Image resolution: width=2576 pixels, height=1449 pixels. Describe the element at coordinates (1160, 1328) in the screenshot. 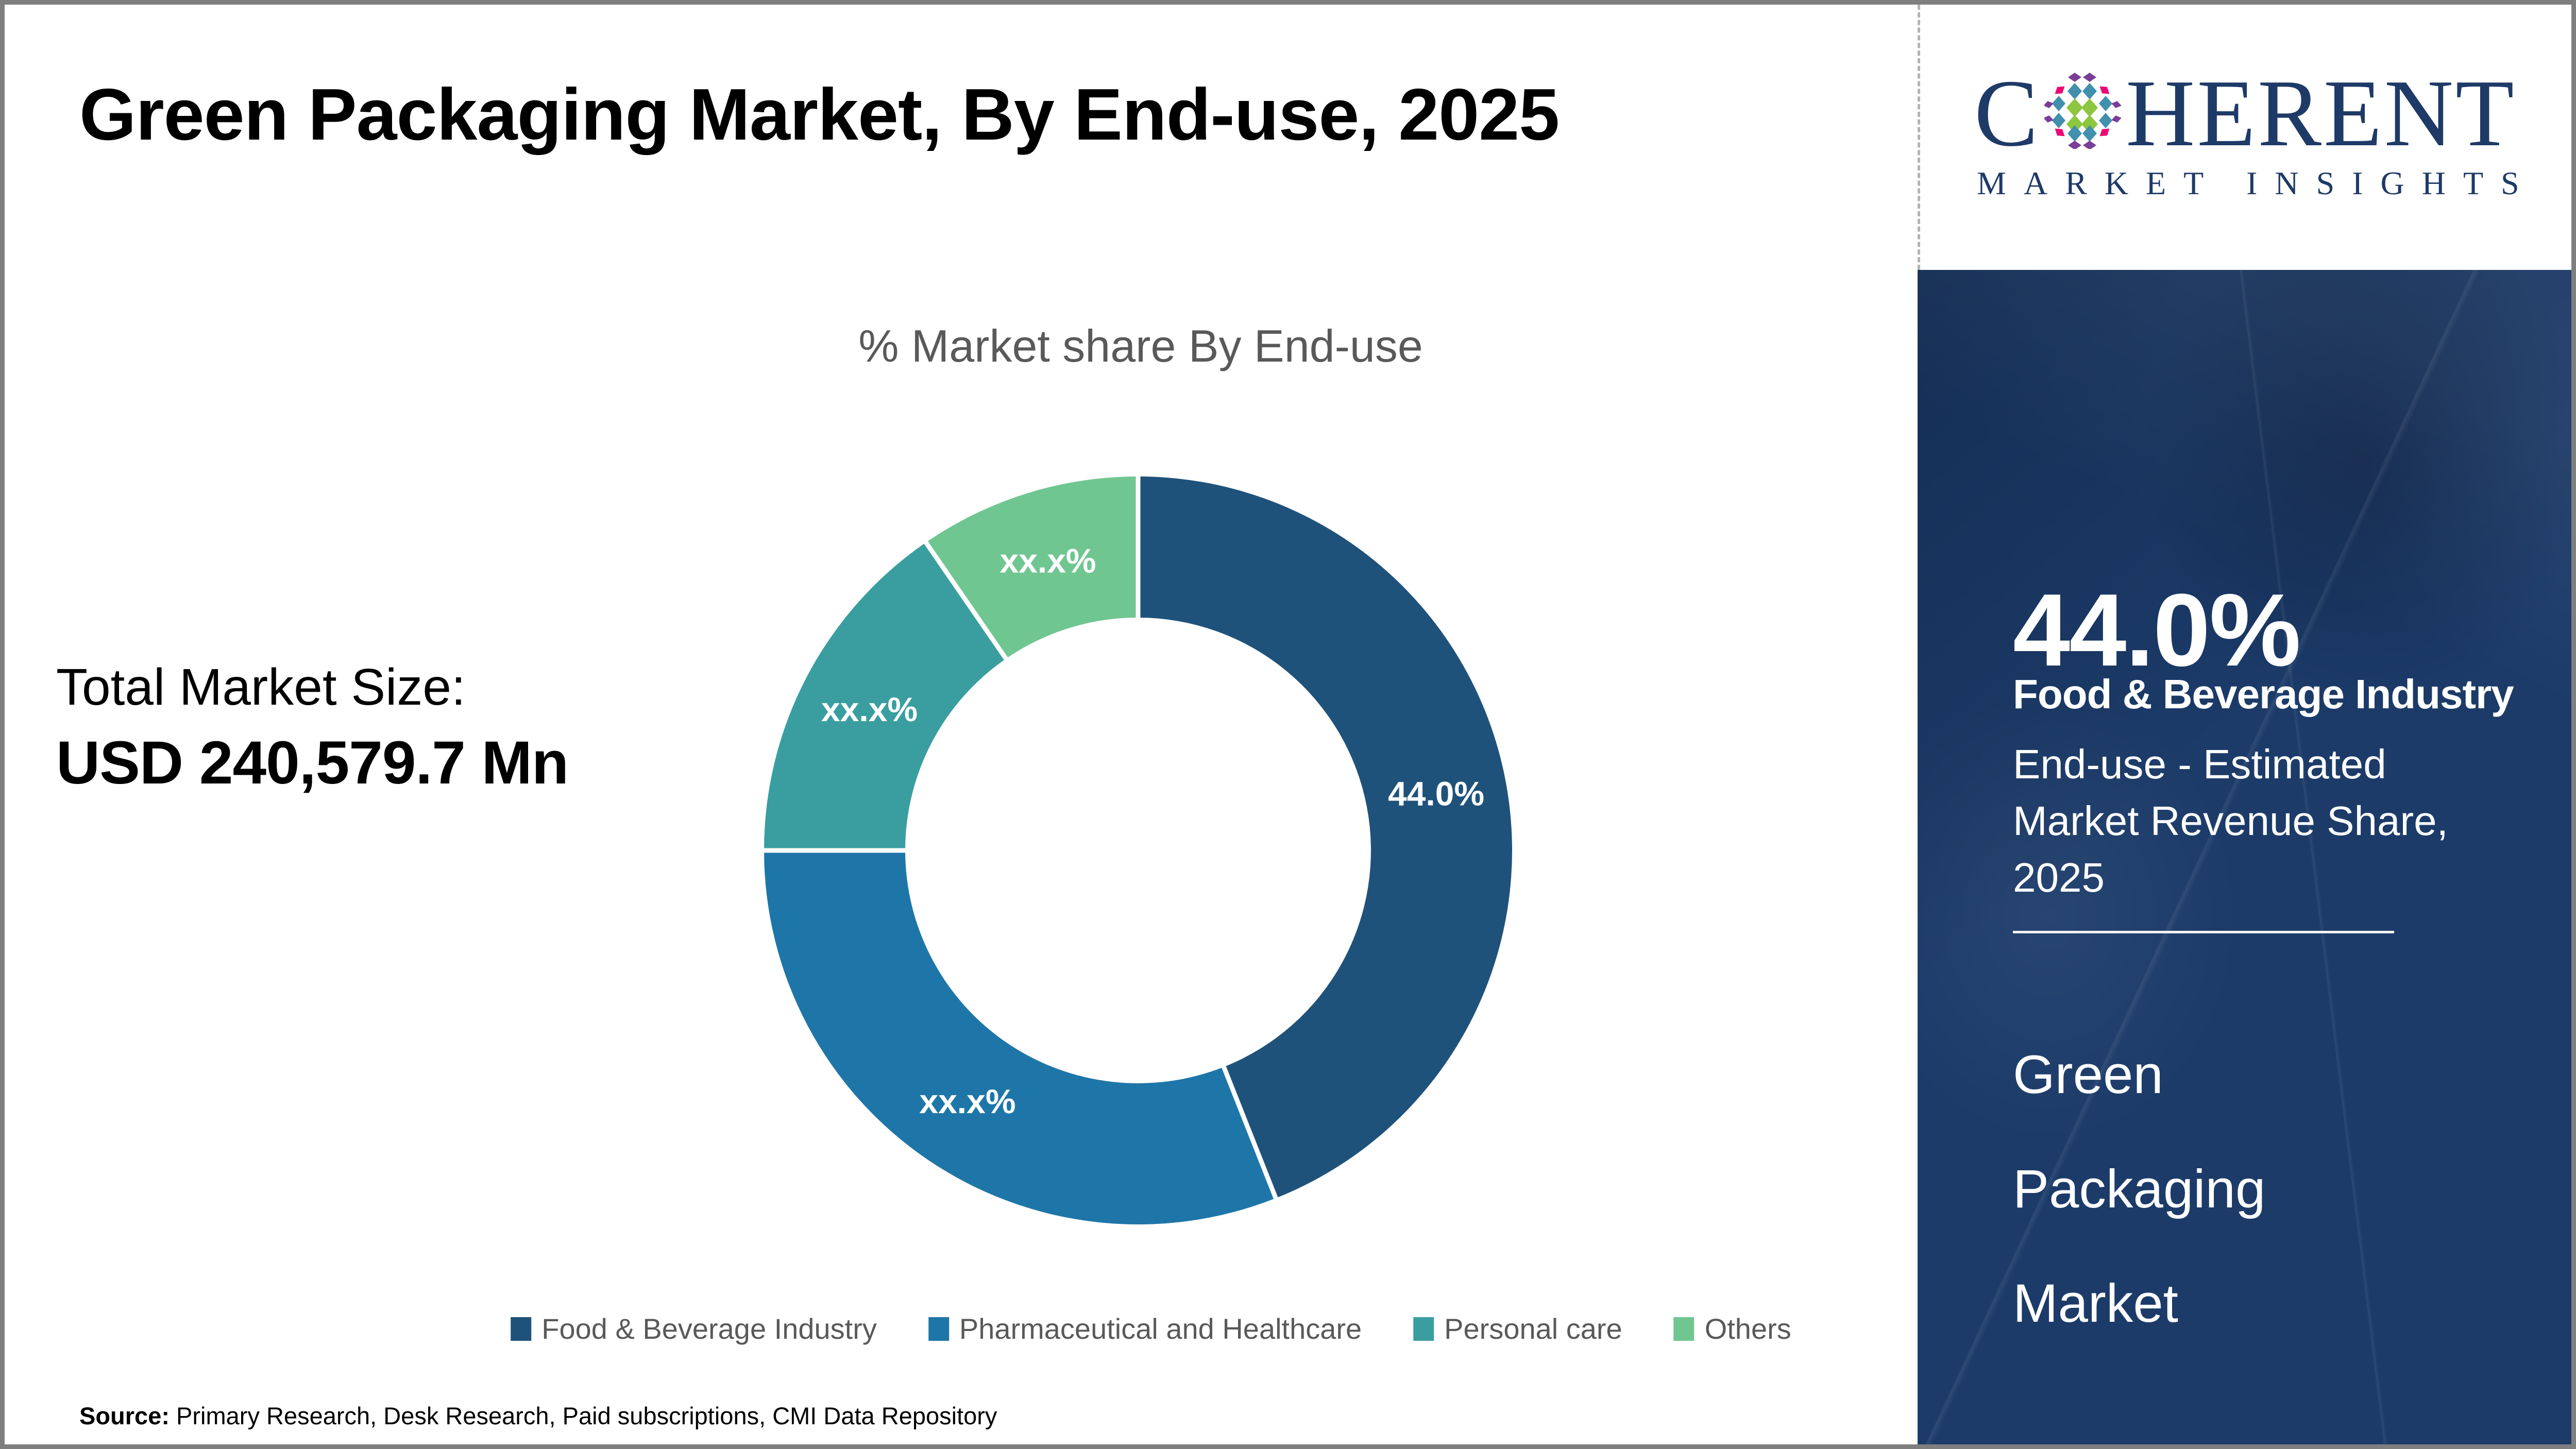

I see `legend-label: Pharmaceutical and Healthcare` at that location.